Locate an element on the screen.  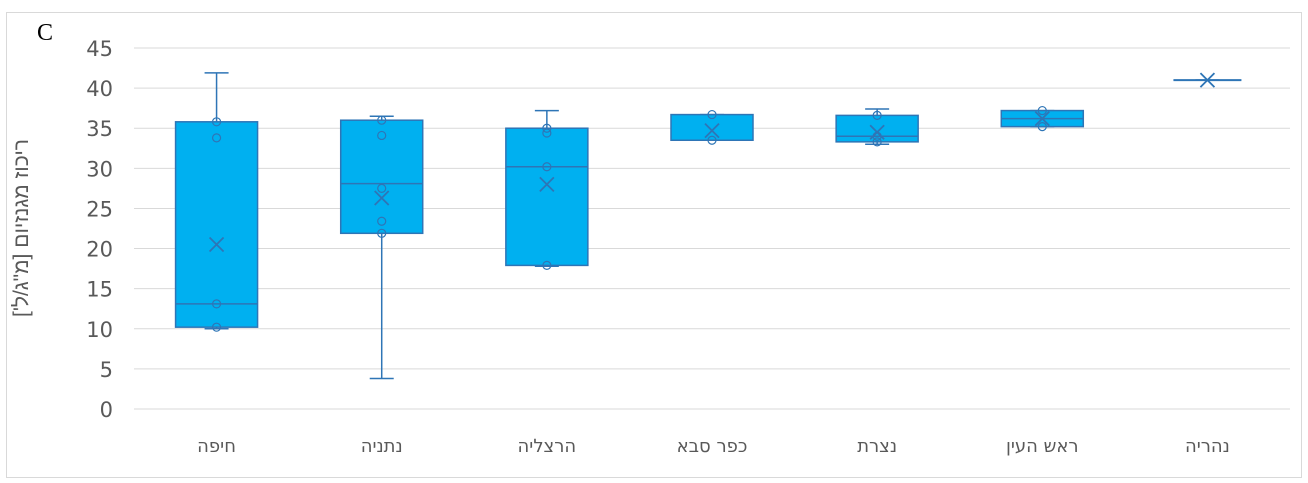
x-tick-label: כפר סבא is located at coordinates (712, 446).